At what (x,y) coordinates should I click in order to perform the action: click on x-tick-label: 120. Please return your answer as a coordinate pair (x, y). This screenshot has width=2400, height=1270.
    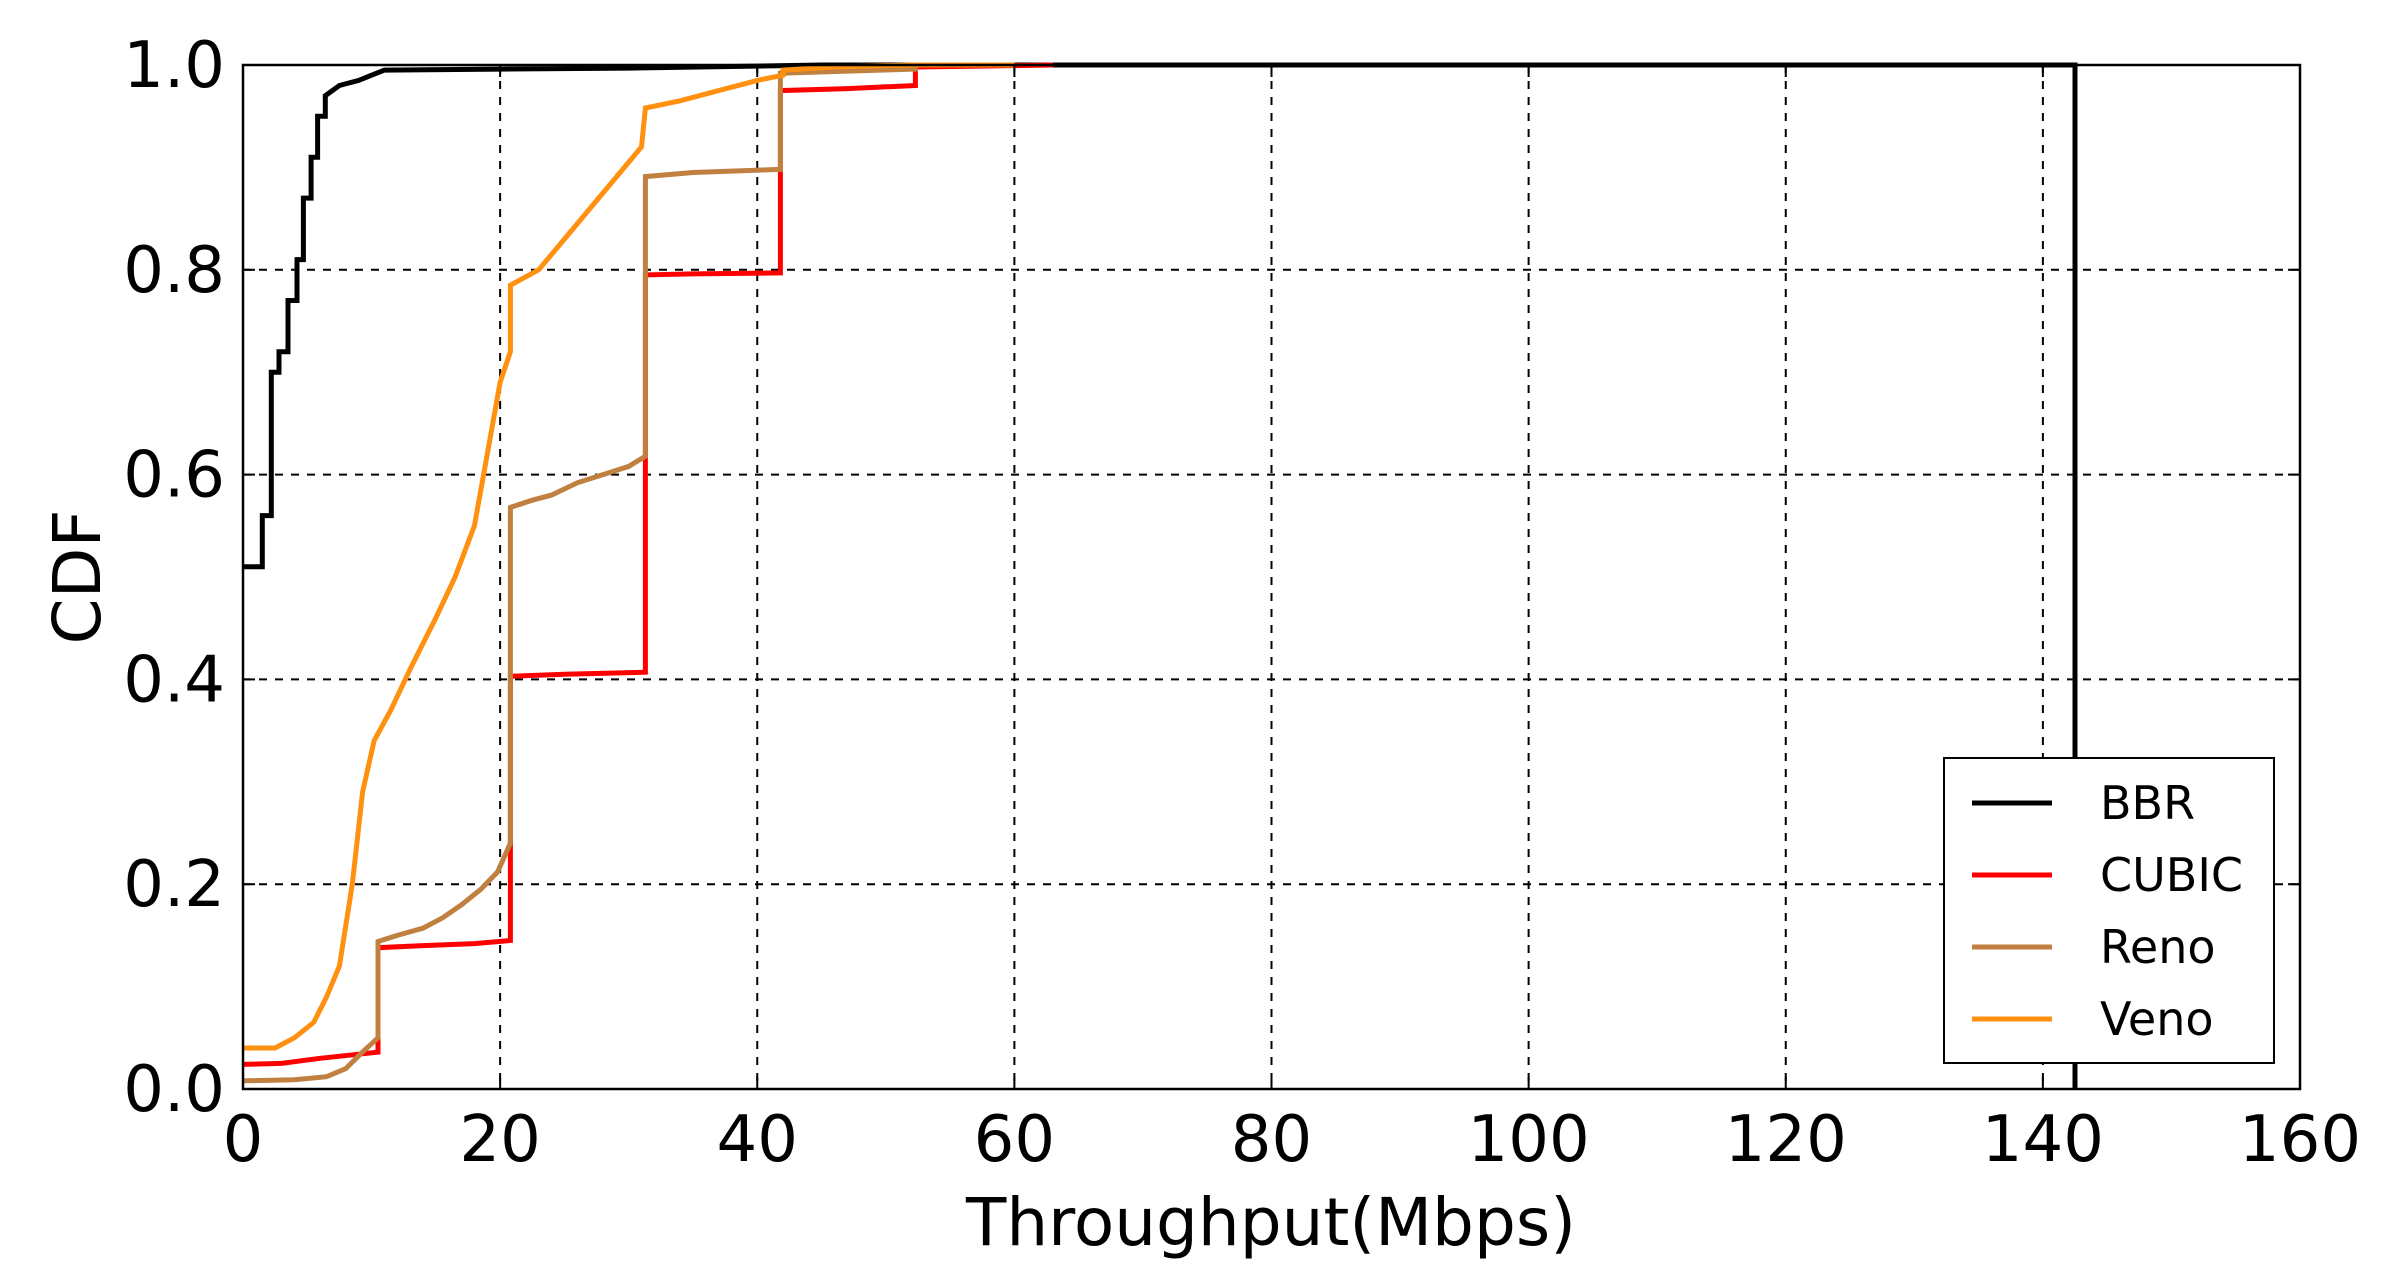
    Looking at the image, I should click on (1786, 1140).